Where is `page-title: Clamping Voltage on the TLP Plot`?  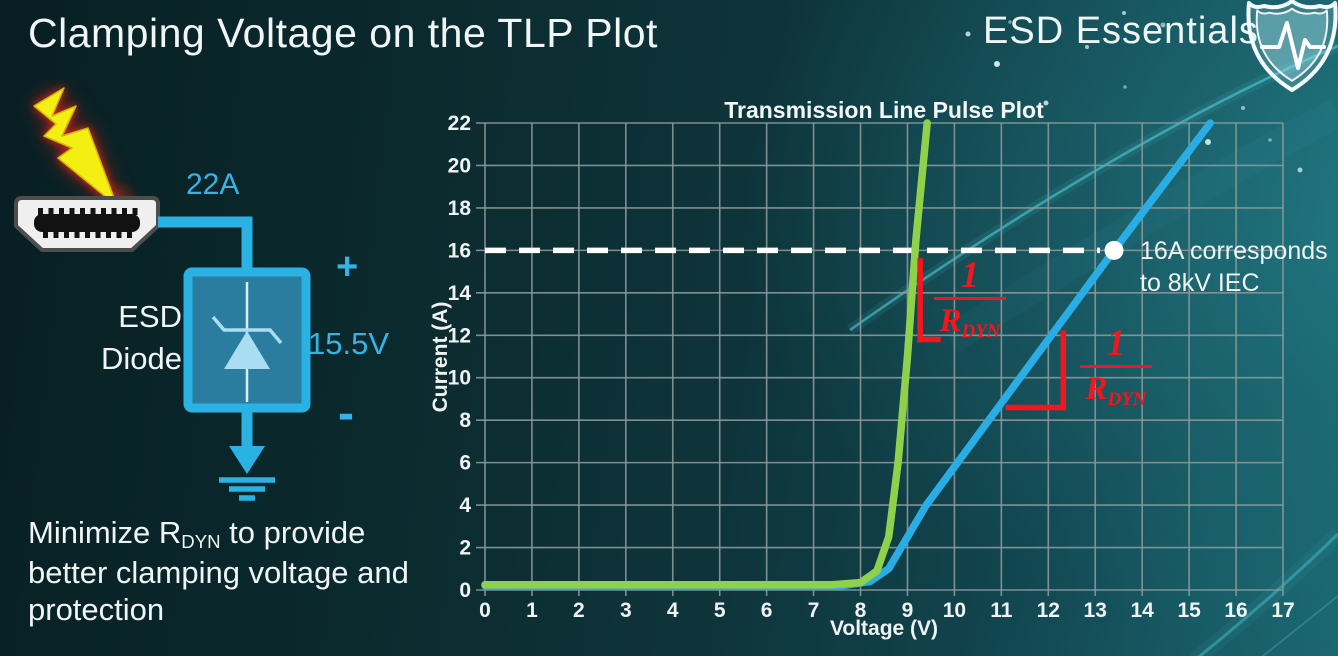 page-title: Clamping Voltage on the TLP Plot is located at coordinates (343, 33).